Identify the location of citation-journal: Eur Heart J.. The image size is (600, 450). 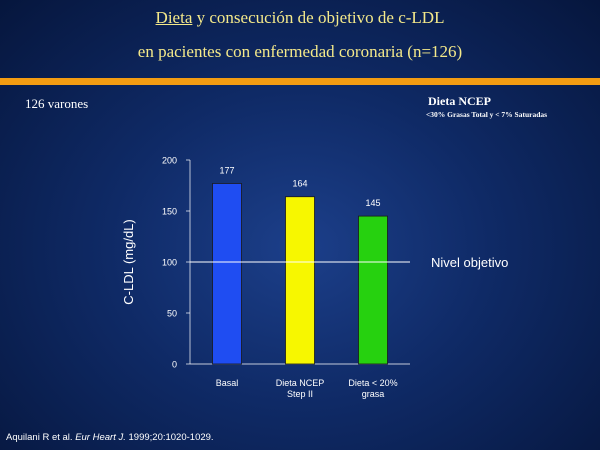
(100, 437).